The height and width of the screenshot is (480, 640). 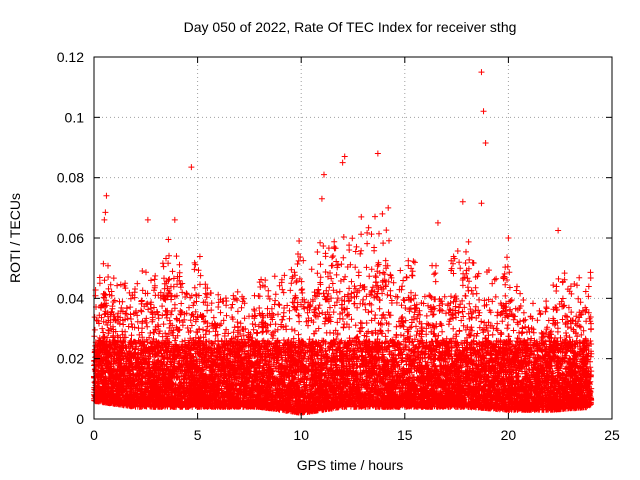 I want to click on y-tick-label: 0.06, so click(x=70, y=238).